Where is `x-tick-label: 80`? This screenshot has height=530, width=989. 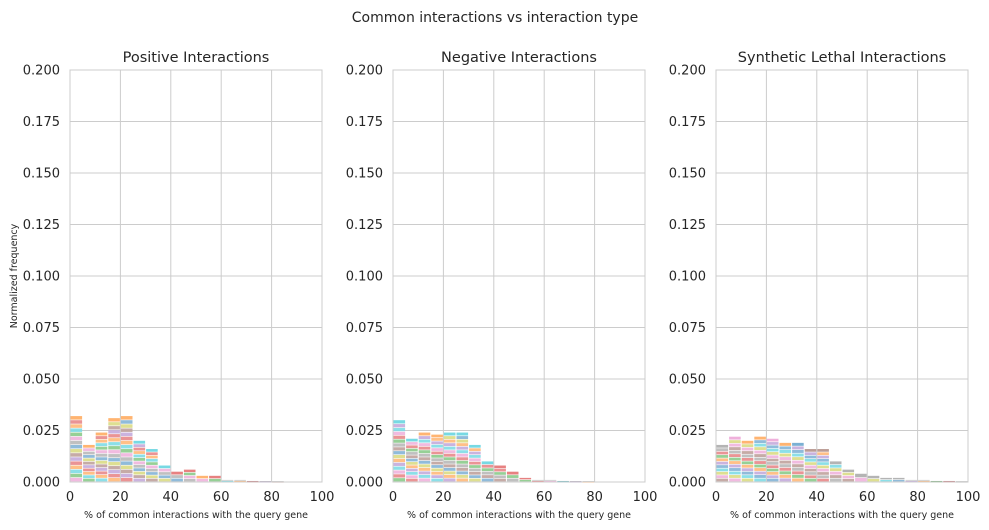 x-tick-label: 80 is located at coordinates (271, 497).